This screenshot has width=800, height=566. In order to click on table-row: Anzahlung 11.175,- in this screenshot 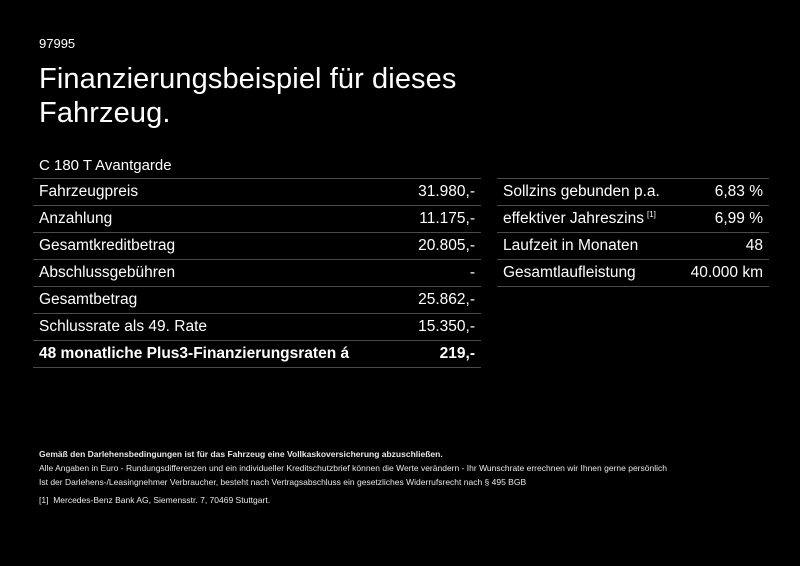, I will do `click(257, 219)`.